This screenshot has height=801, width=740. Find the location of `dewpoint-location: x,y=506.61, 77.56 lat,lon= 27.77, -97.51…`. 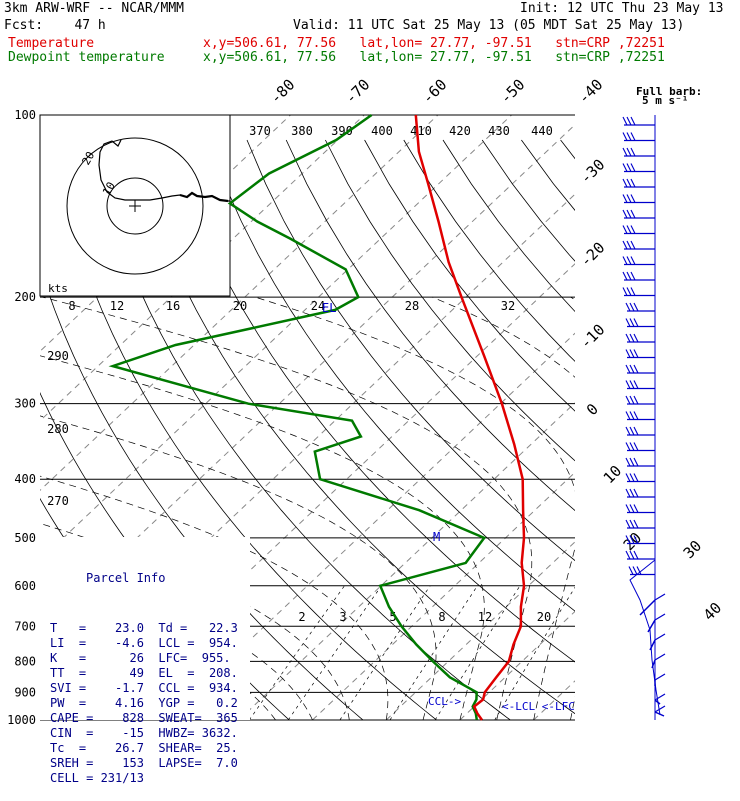

dewpoint-location: x,y=506.61, 77.56 lat,lon= 27.77, -97.51… is located at coordinates (434, 57).